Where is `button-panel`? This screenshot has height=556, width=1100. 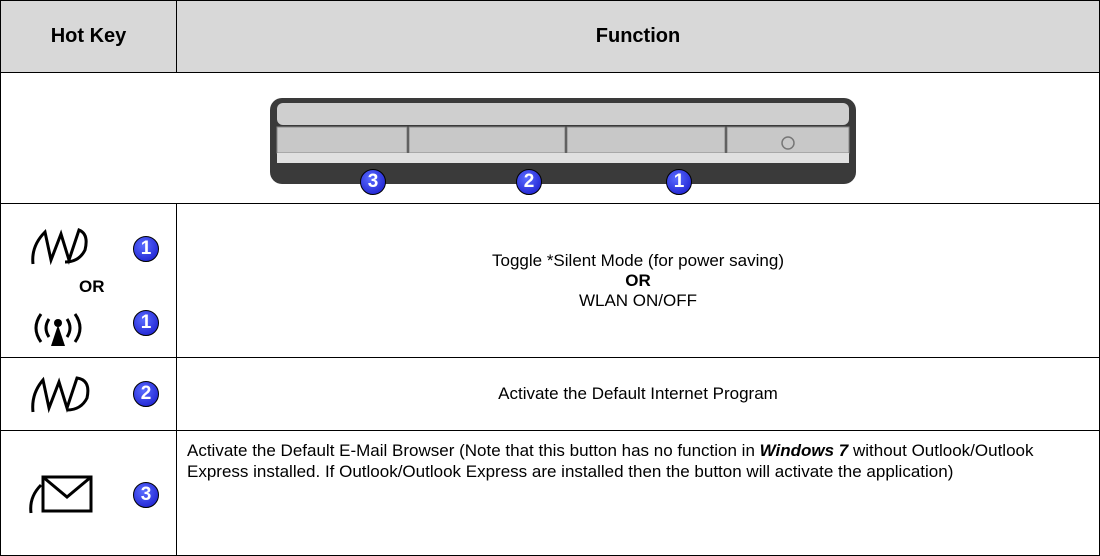
button-panel is located at coordinates (563, 141).